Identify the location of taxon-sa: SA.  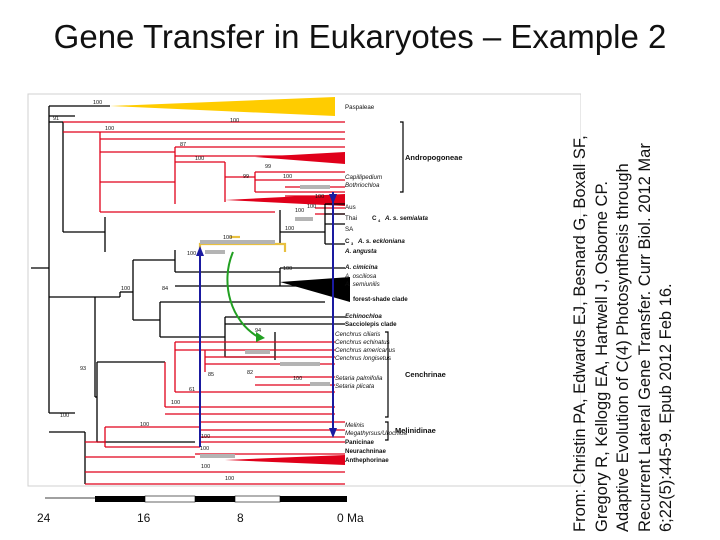
(349, 229).